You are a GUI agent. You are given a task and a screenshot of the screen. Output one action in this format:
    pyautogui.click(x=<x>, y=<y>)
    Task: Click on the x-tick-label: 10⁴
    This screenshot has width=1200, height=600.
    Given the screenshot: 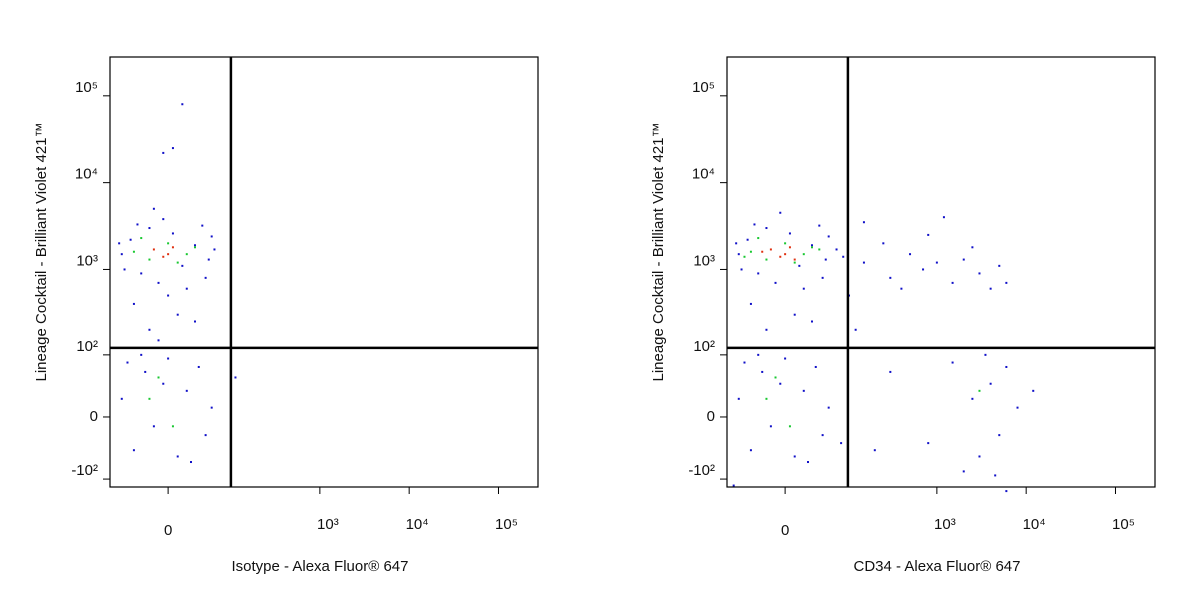 What is the action you would take?
    pyautogui.click(x=1034, y=524)
    